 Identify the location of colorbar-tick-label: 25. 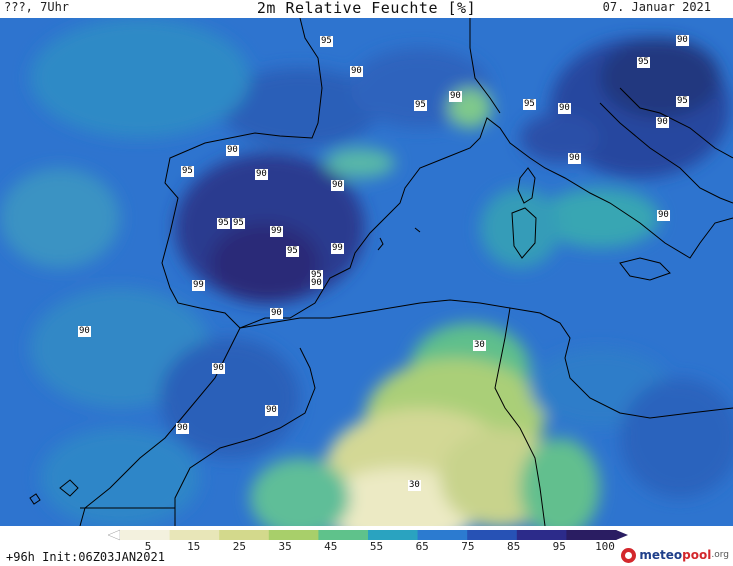
(239, 546).